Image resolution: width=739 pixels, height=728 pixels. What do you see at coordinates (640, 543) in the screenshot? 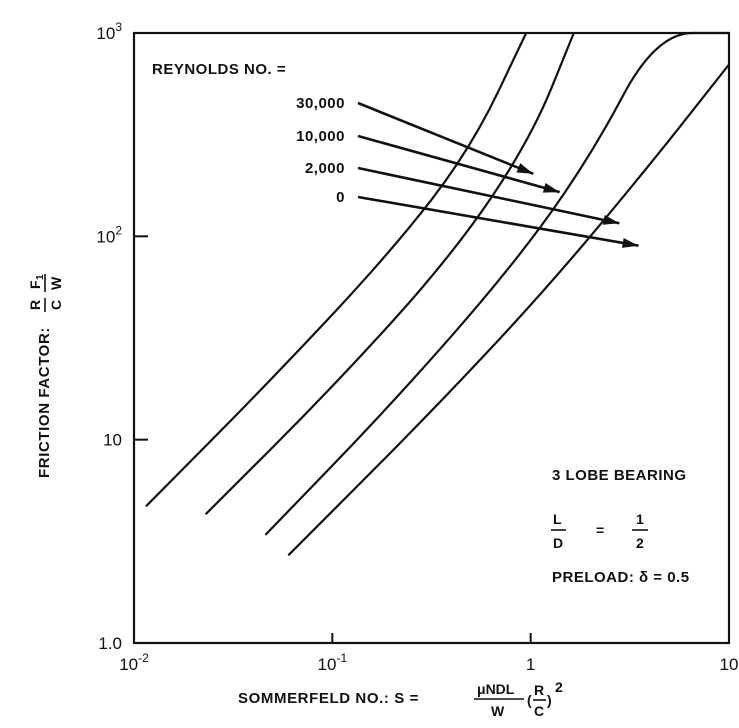
I see `ld-value-denominator: 2` at bounding box center [640, 543].